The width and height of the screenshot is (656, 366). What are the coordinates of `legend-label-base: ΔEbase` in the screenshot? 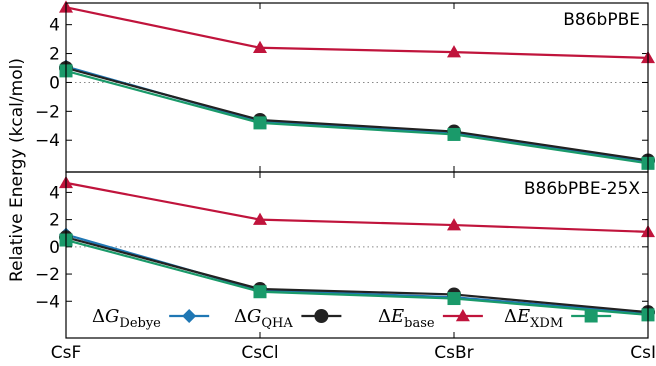 It's located at (406, 318).